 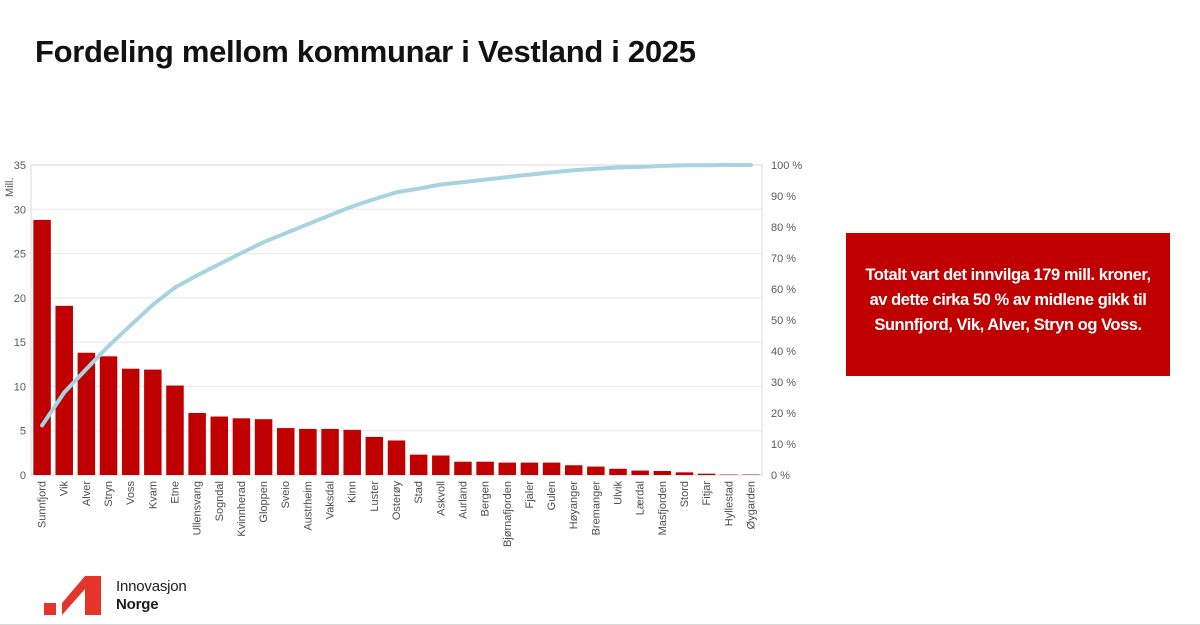 I want to click on logo-text-line2: Norge, so click(x=137, y=604).